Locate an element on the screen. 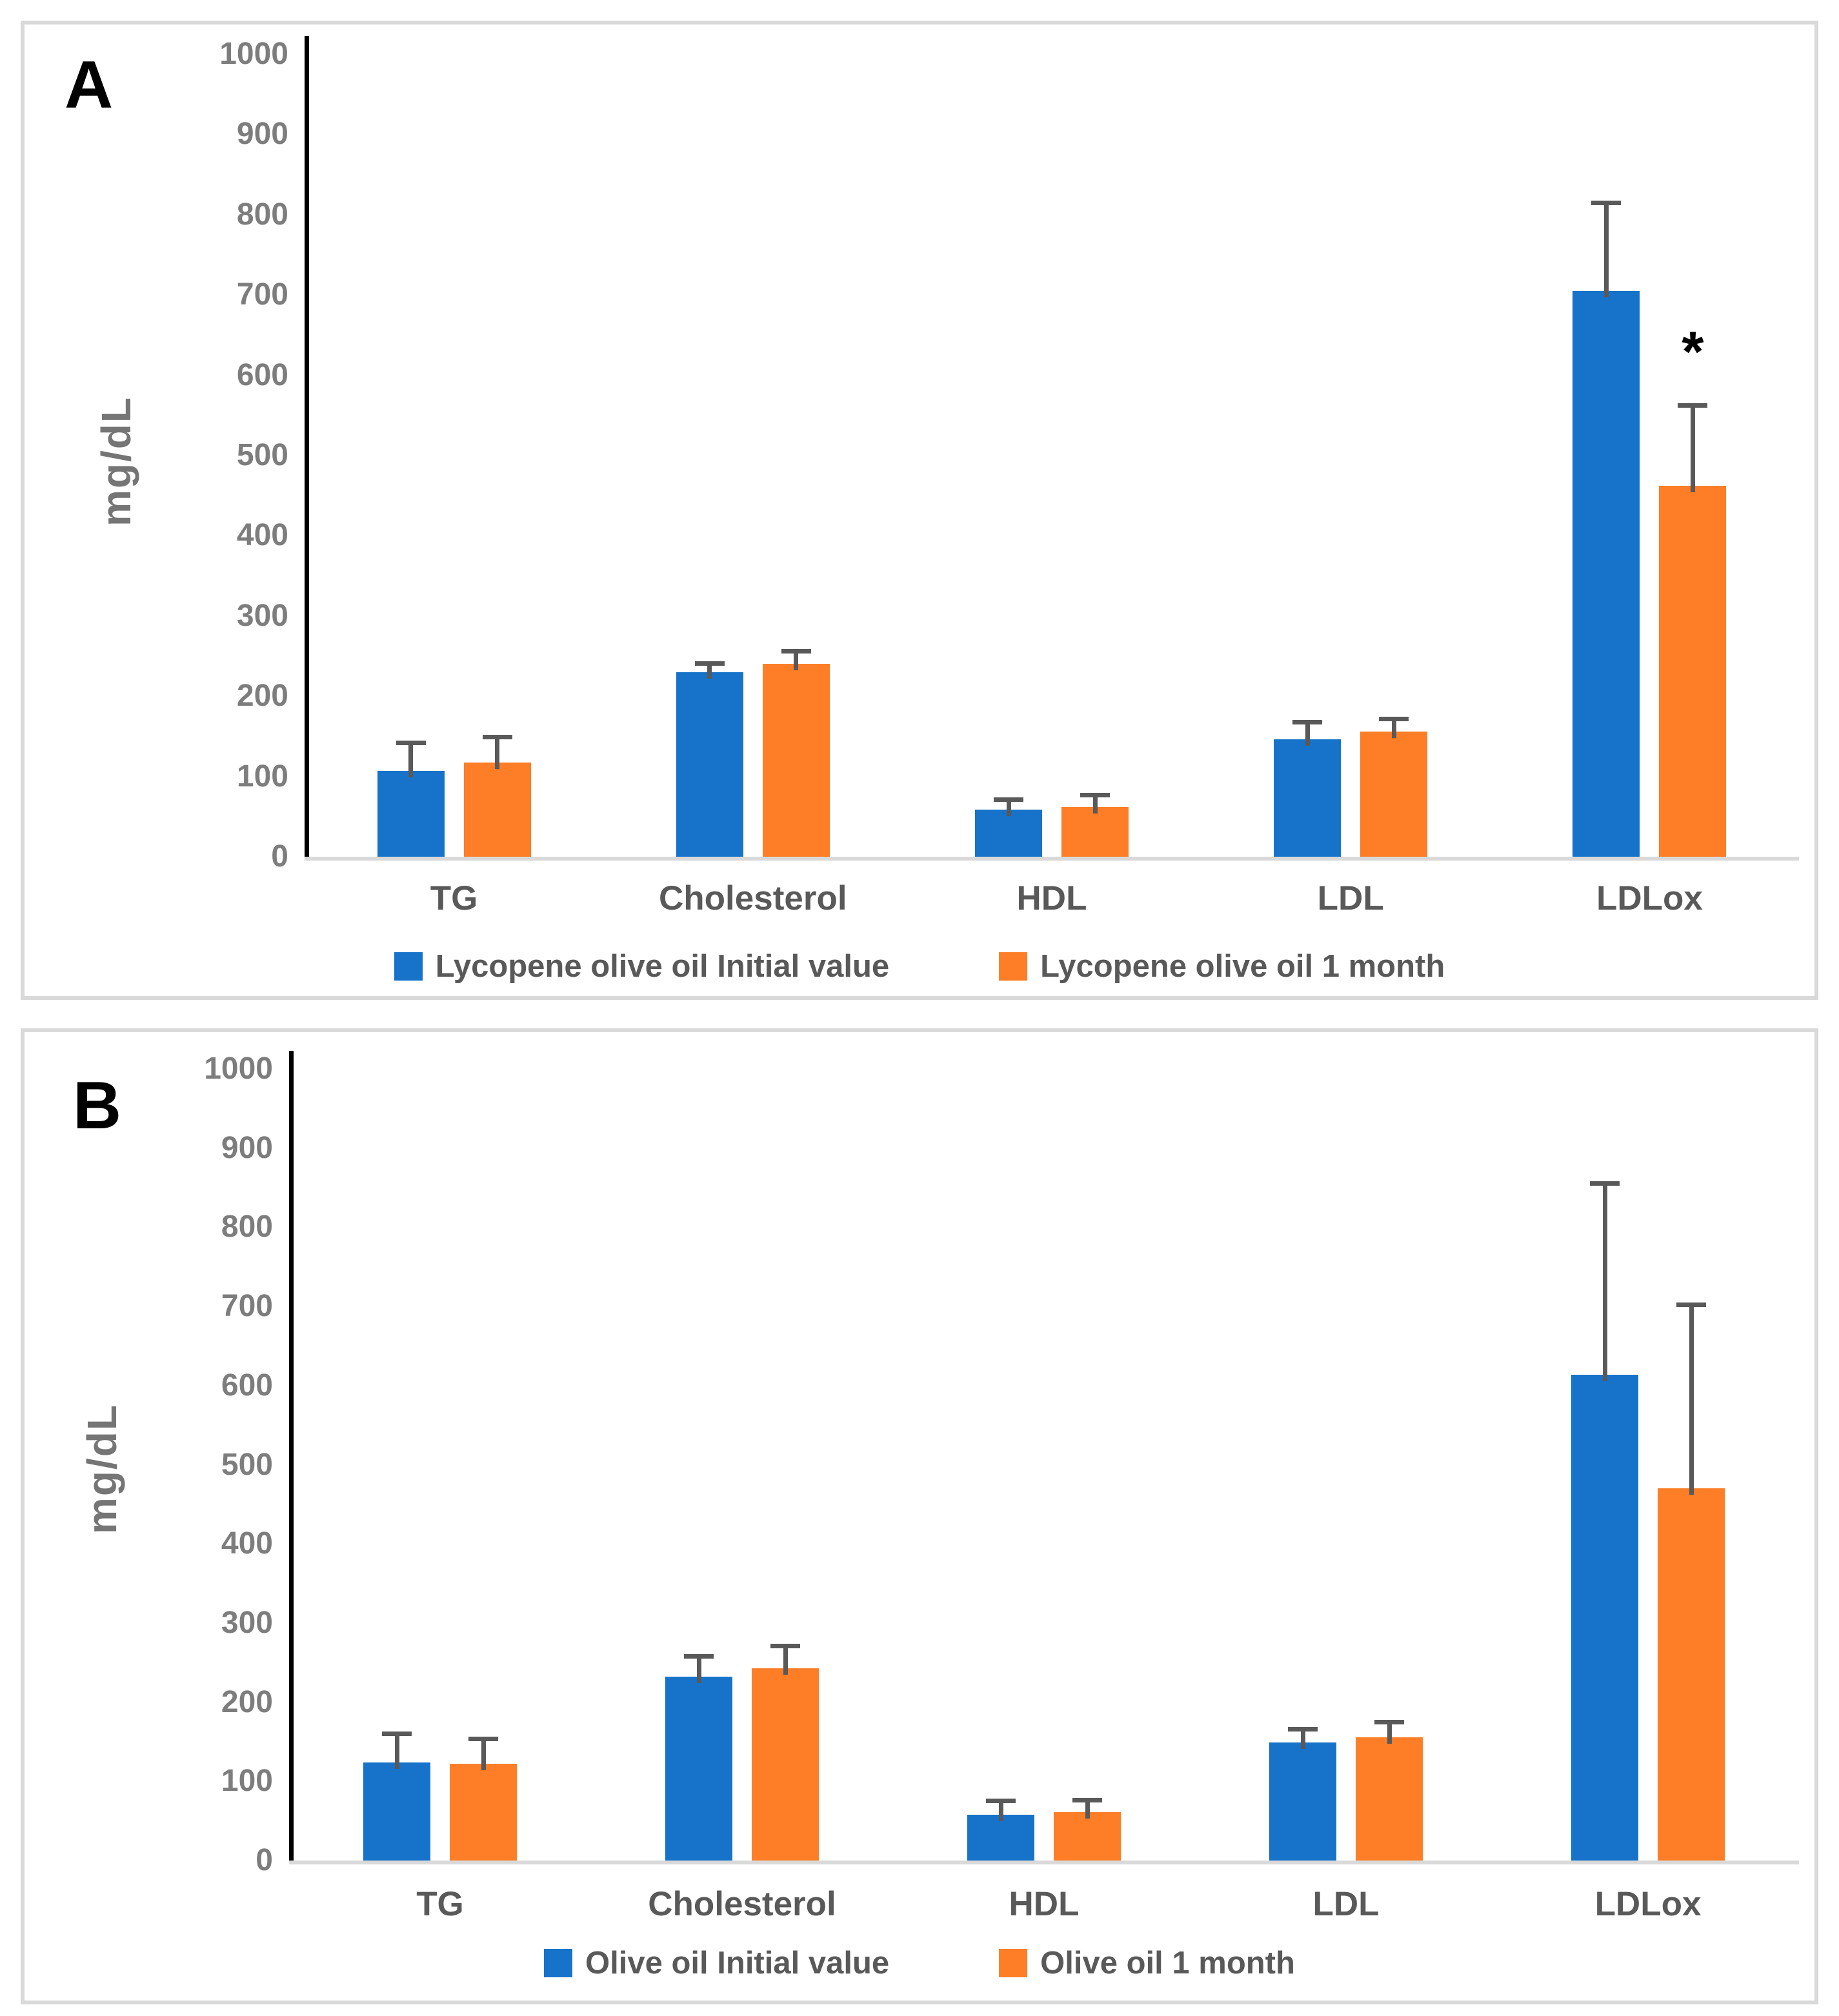 This screenshot has width=1839, height=2016. y-tick-label: 900 is located at coordinates (262, 134).